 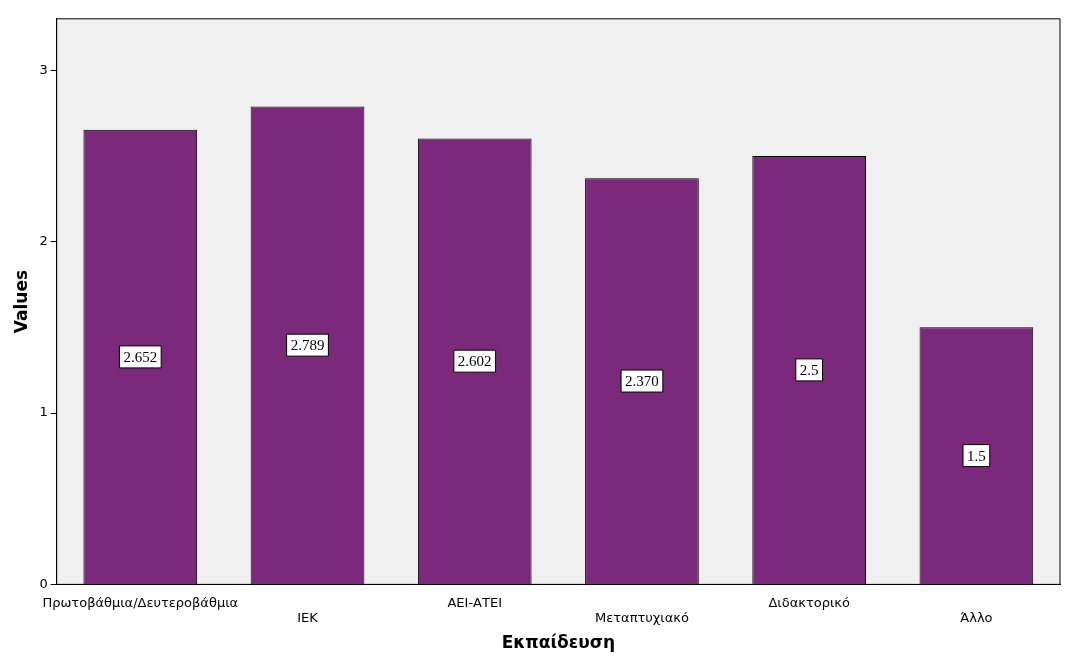 I want to click on x-tick-label: Άλλο, so click(x=976, y=618).